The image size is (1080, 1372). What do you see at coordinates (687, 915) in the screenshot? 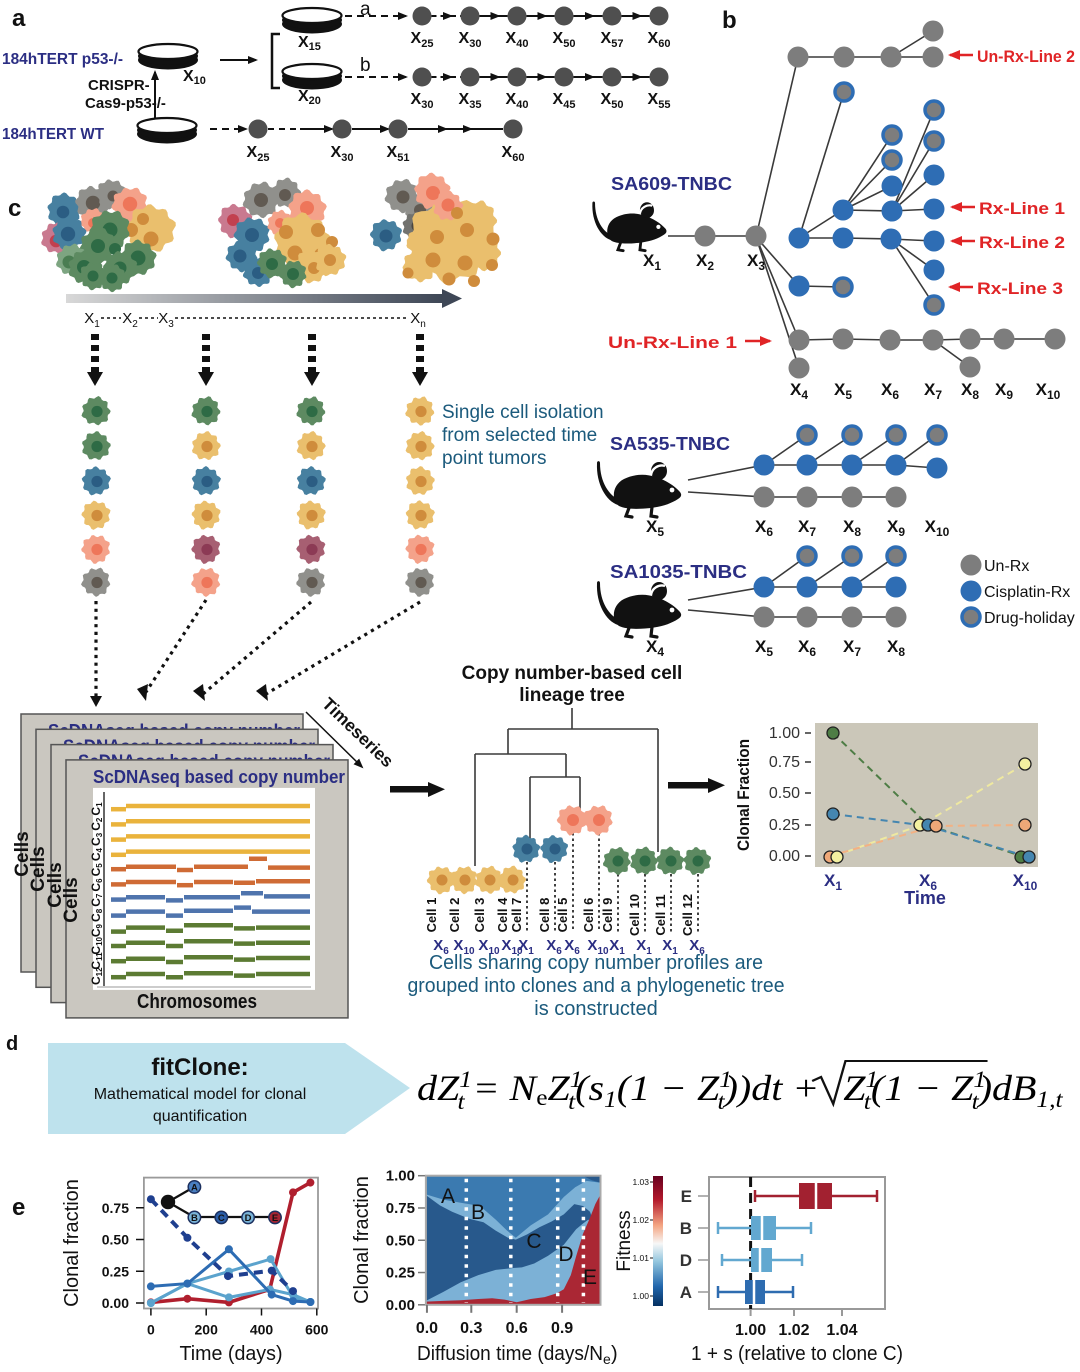
I see `svg-text: Cell 12` at bounding box center [687, 915].